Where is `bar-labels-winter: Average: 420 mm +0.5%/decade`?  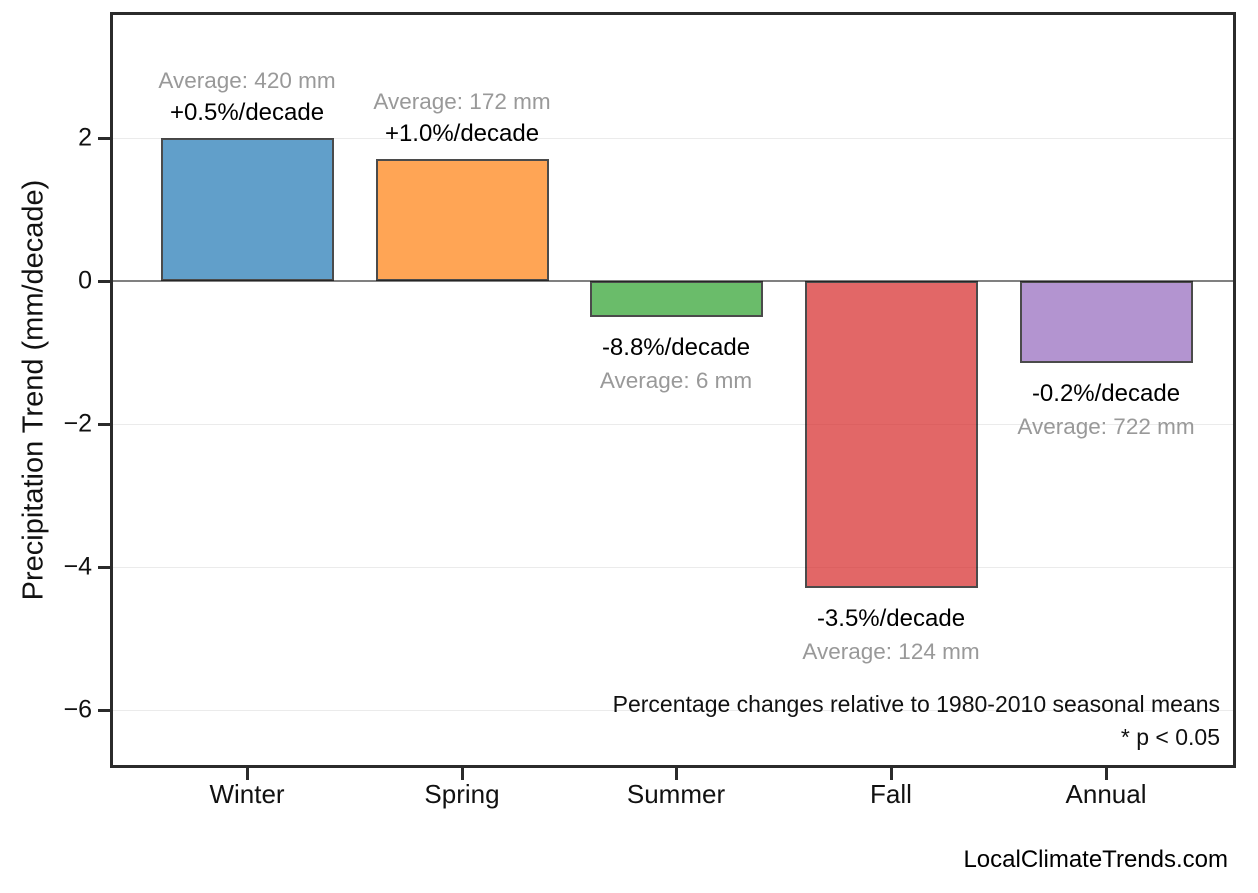
bar-labels-winter: Average: 420 mm +0.5%/decade is located at coordinates (247, 97).